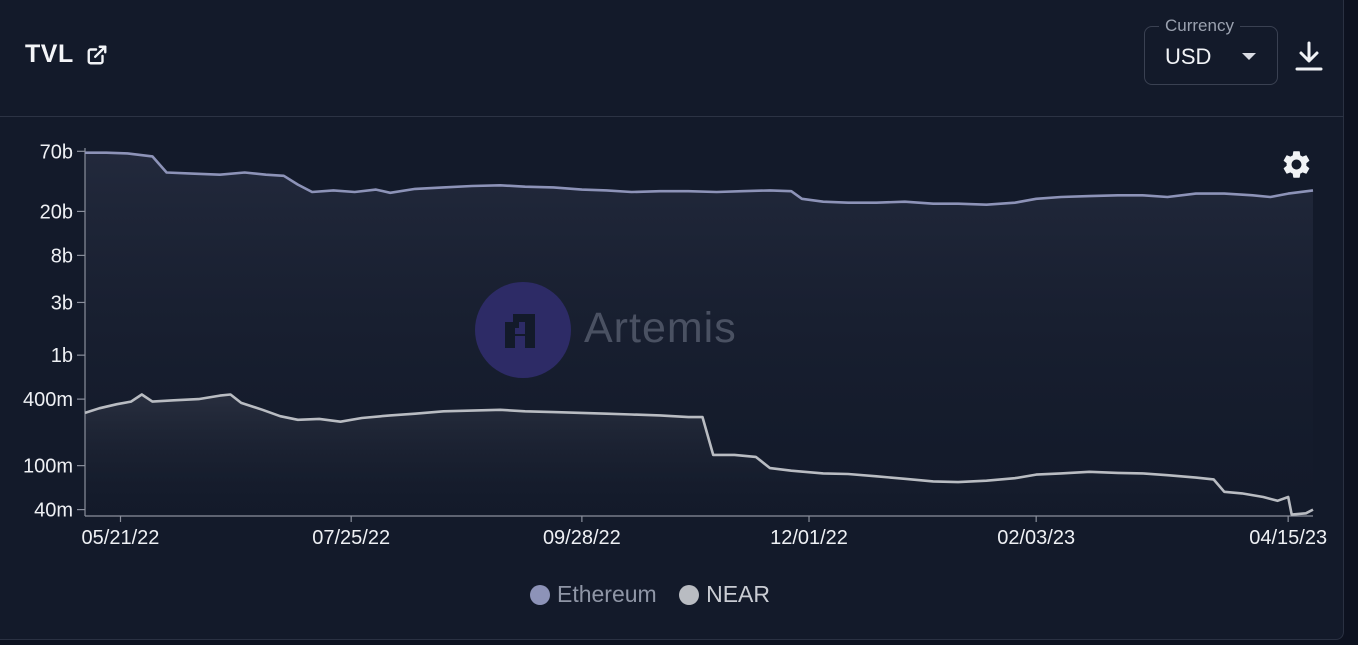  I want to click on y-tick-label: 1b, so click(62, 356).